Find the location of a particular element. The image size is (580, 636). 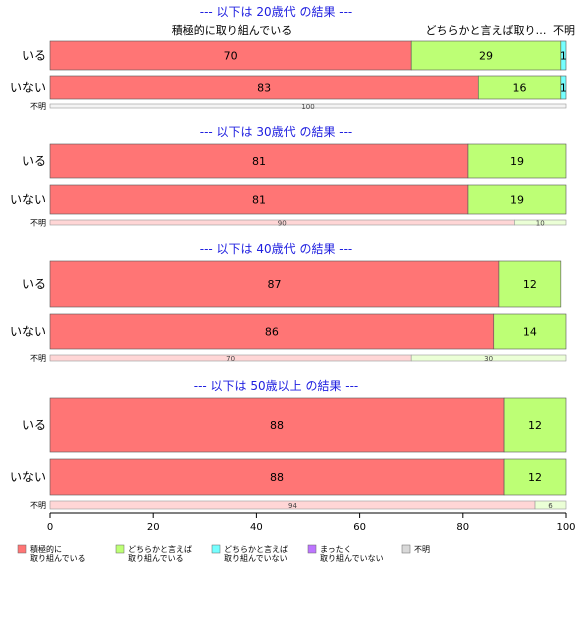

x-tick-label: 80 is located at coordinates (462, 527).